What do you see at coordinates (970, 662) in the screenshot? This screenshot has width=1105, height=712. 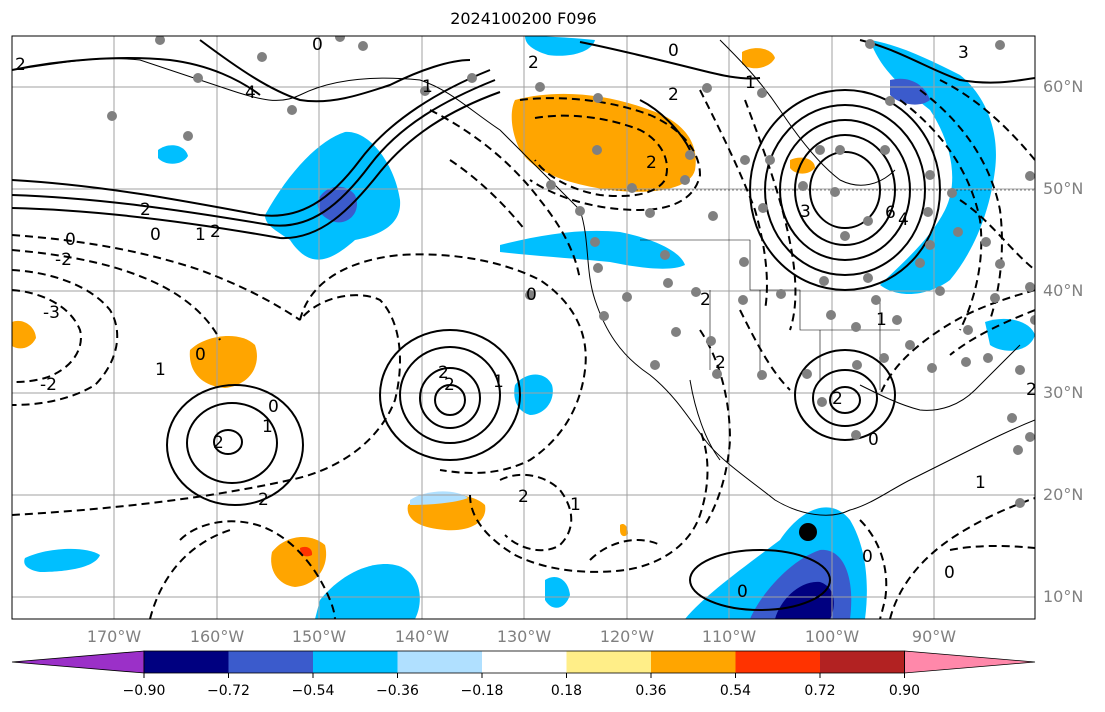 I see `colorbar-extend-high` at bounding box center [970, 662].